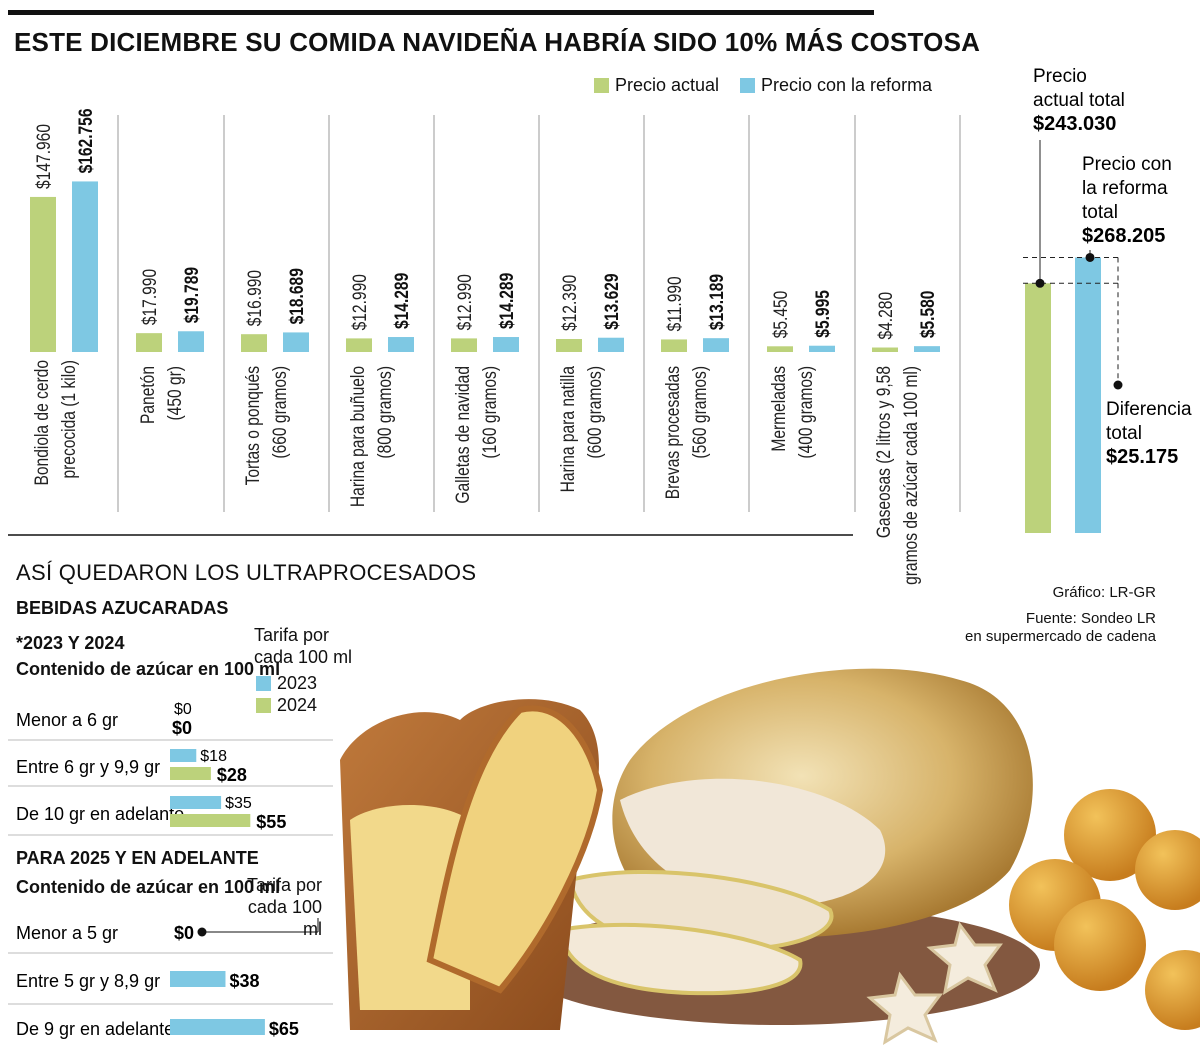 The image size is (1200, 1047). I want to click on ultra-heading: ASÍ QUEDARON LOS ULTRAPROCESADOS, so click(246, 572).